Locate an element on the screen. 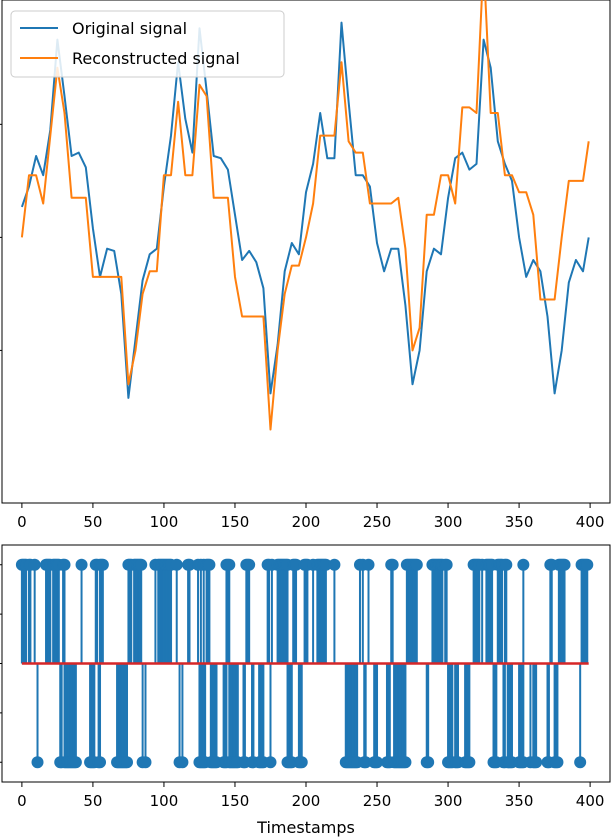  x-axis-title: Timestamps is located at coordinates (305, 827).